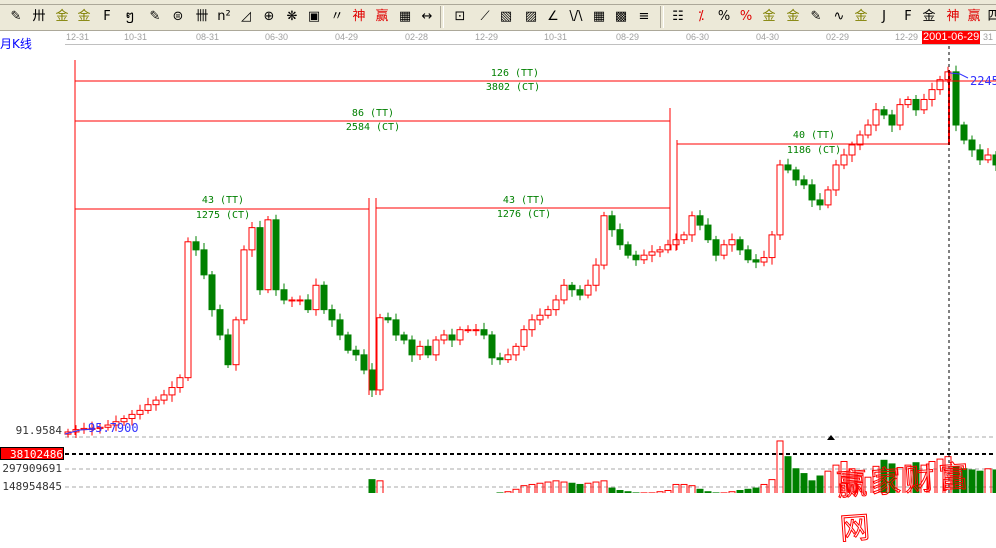 The width and height of the screenshot is (996, 548). Describe the element at coordinates (223, 215) in the screenshot. I see `annotation-ct: 1275 (CT)` at that location.